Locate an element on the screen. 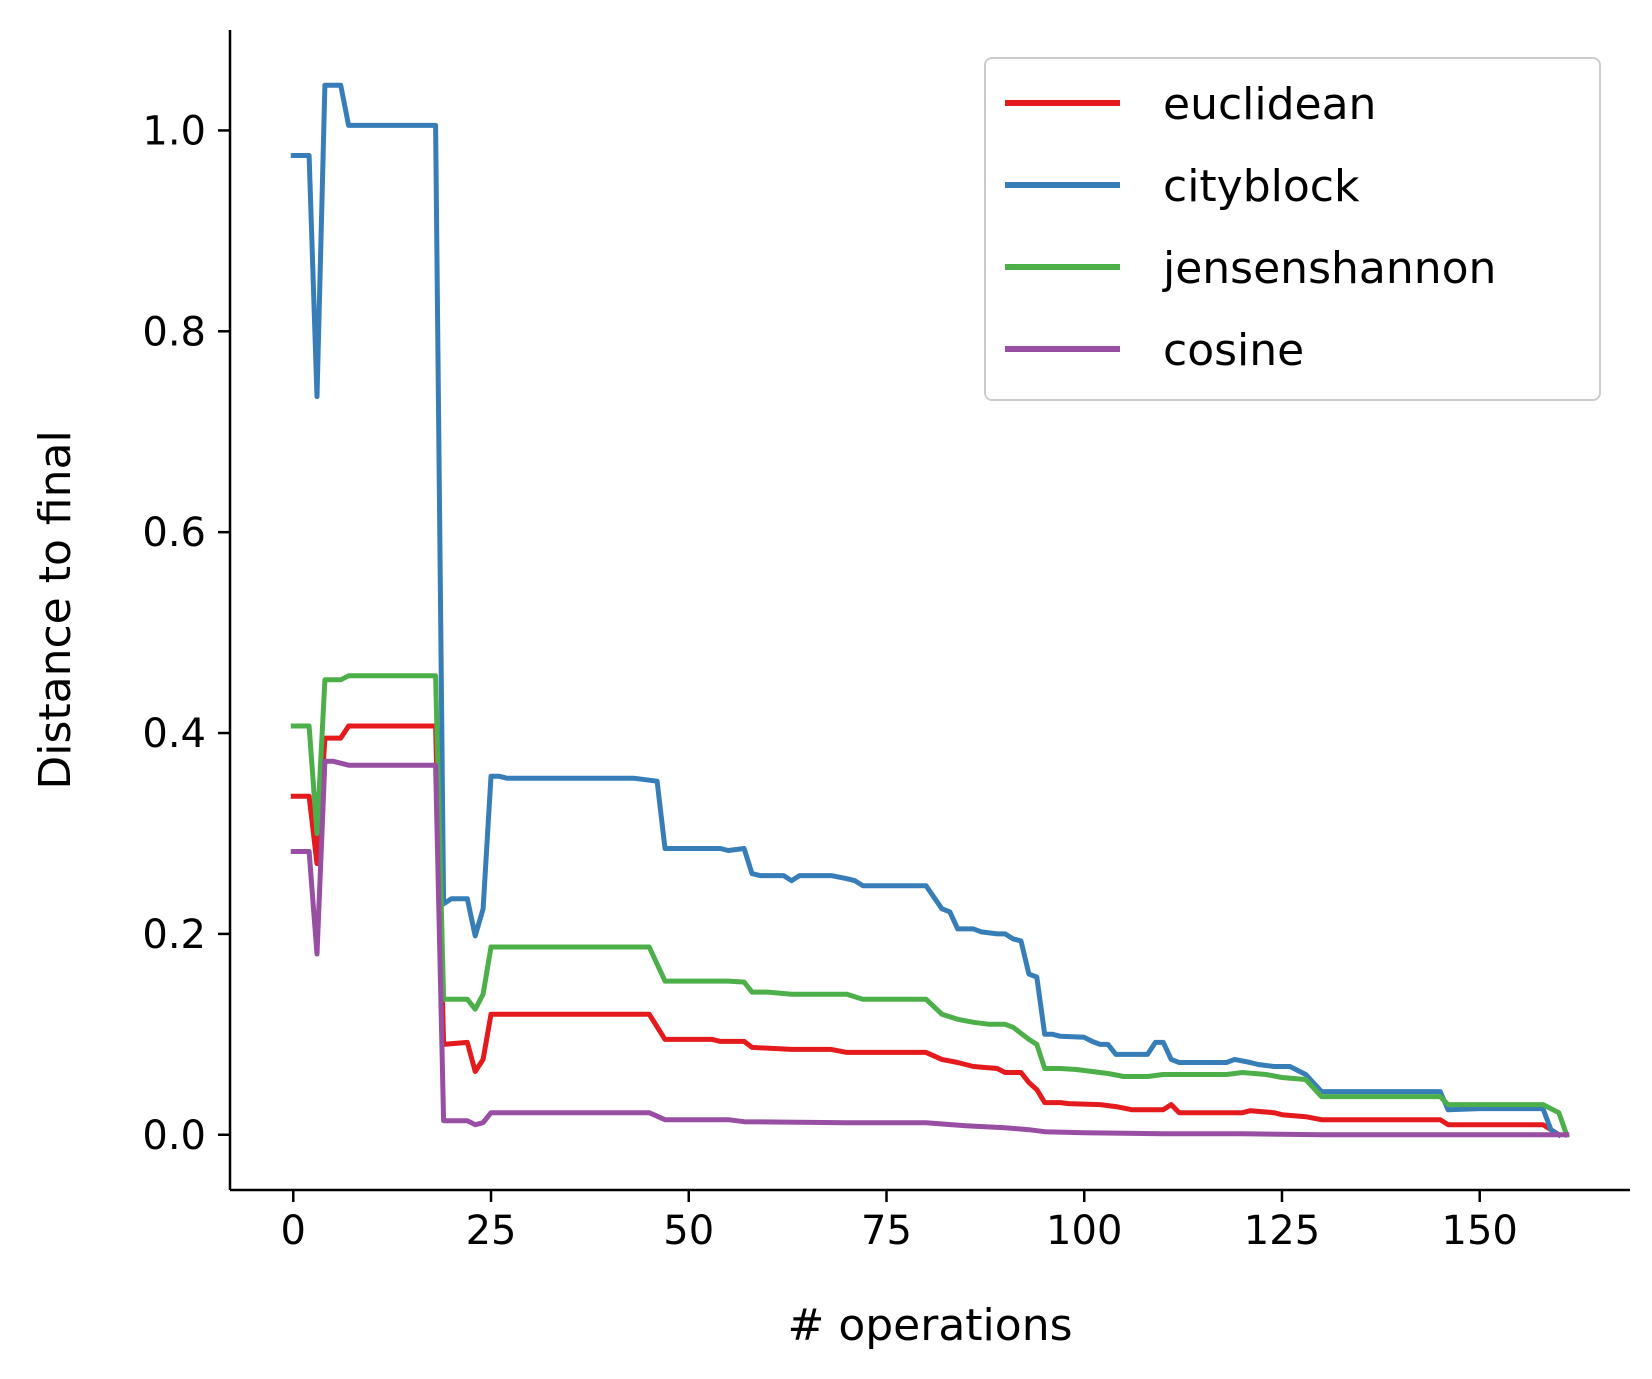 The width and height of the screenshot is (1652, 1379). x-axis-ticks: 0 25 50 75 100 125 150 is located at coordinates (899, 1222).